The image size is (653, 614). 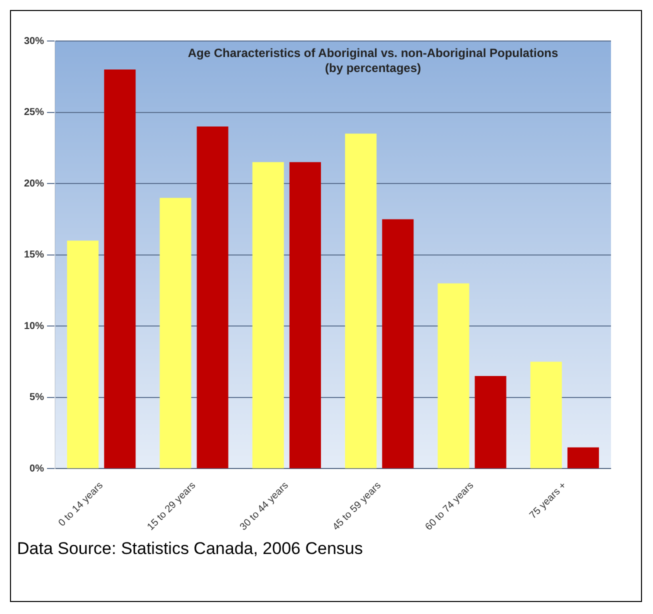 I want to click on text: (by percentages), so click(x=373, y=68).